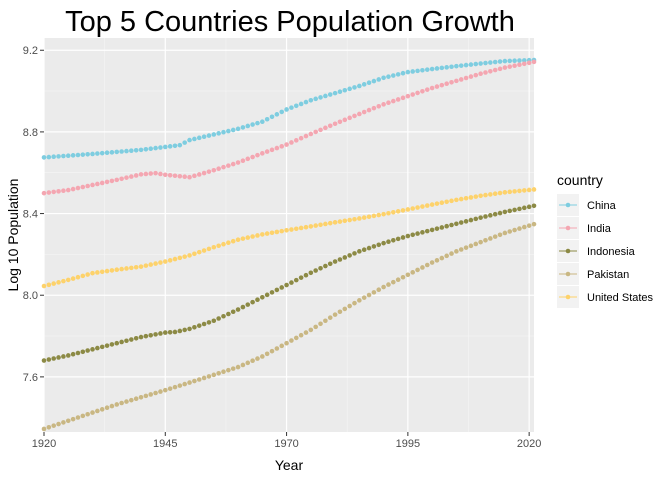 The height and width of the screenshot is (480, 672). What do you see at coordinates (599, 229) in the screenshot?
I see `legend-label: India` at bounding box center [599, 229].